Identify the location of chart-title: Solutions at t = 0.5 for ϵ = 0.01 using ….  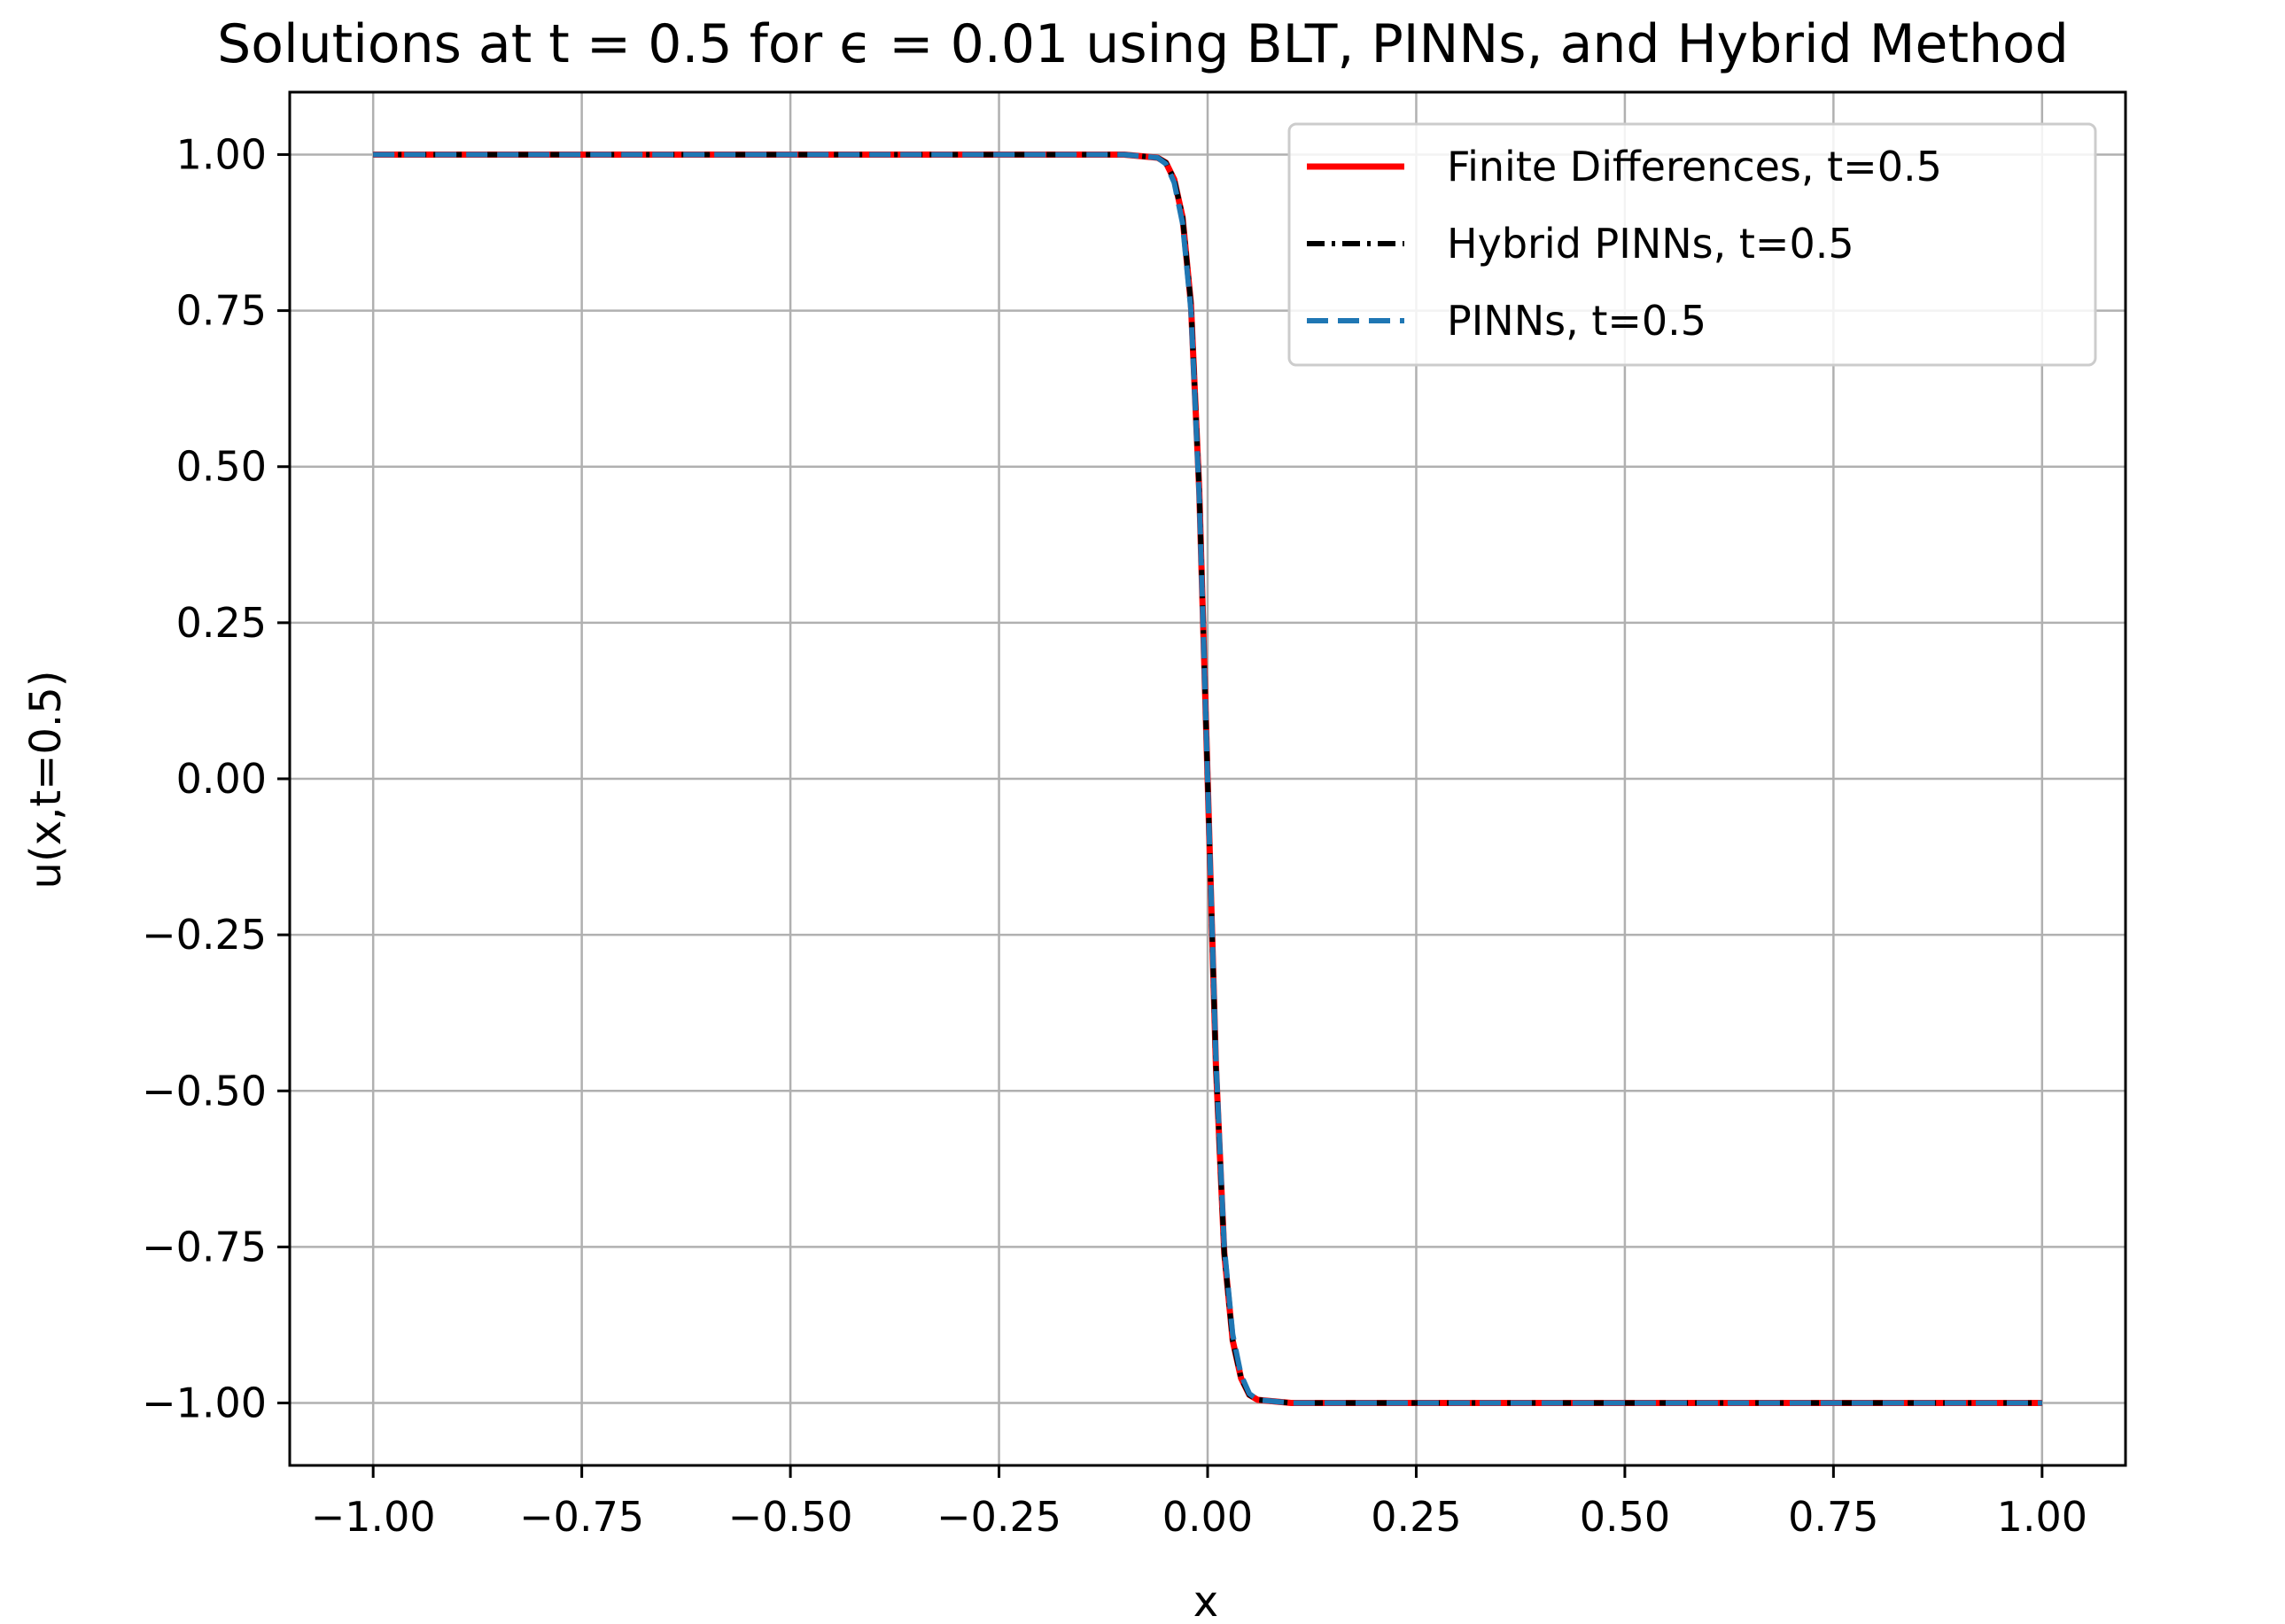
(1143, 44).